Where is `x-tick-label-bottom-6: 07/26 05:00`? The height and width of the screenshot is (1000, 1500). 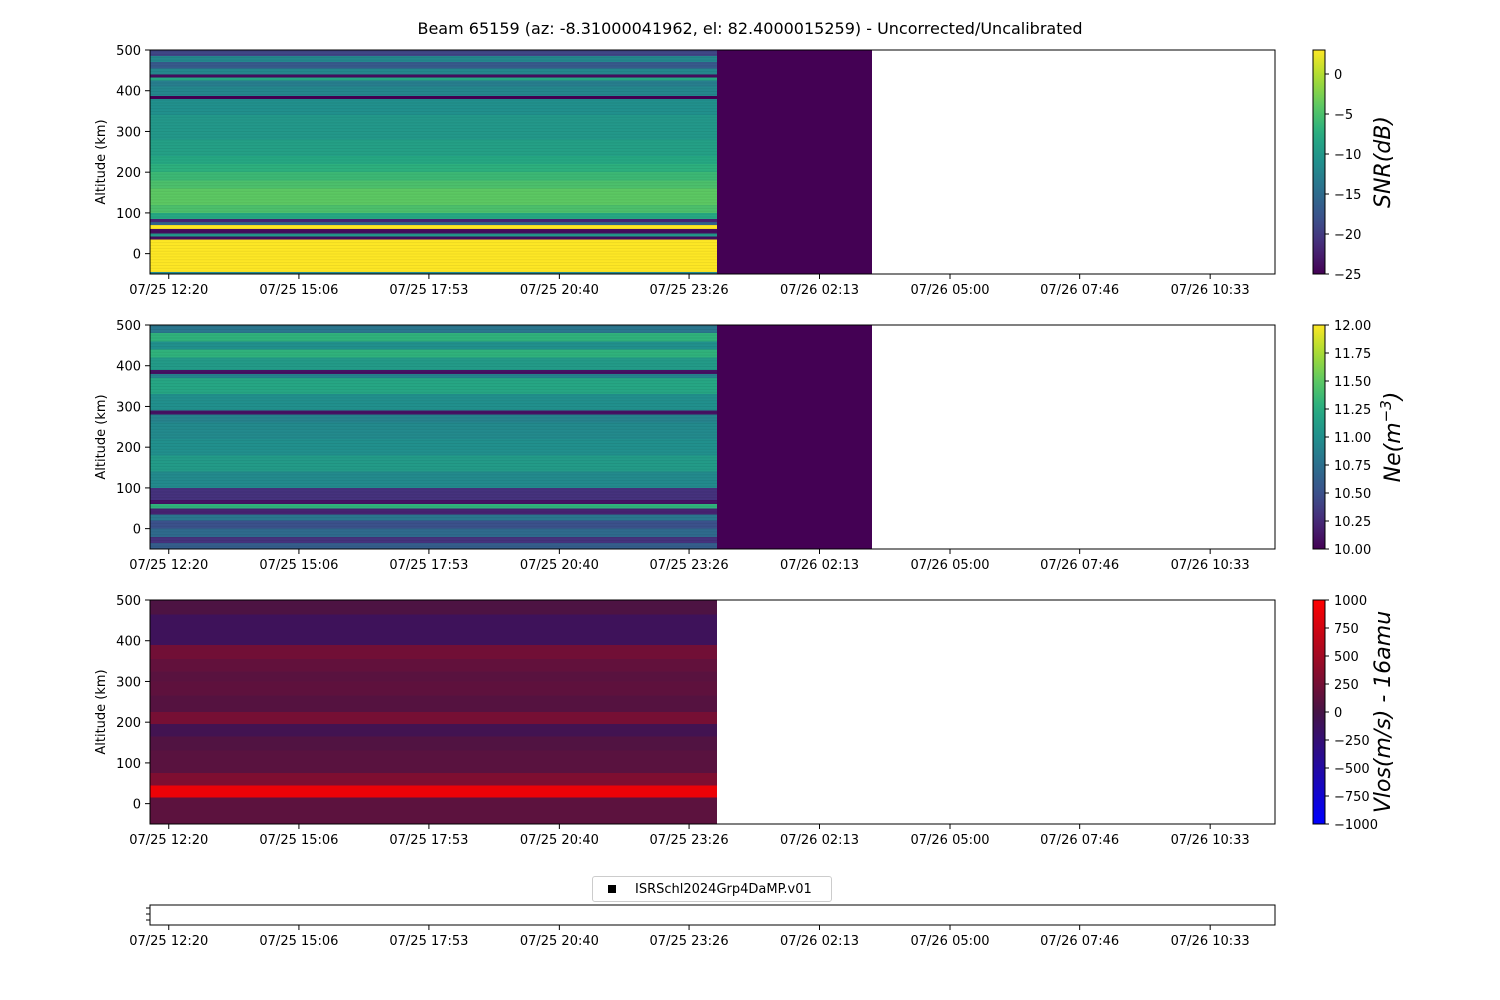 x-tick-label-bottom-6: 07/26 05:00 is located at coordinates (949, 941).